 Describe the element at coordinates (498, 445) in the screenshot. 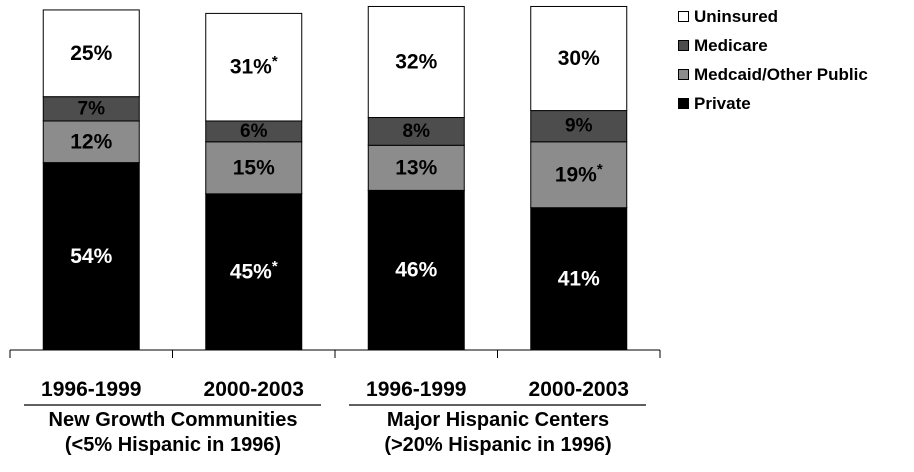

I see `group-label-line2: (>20% Hispanic in 1996)` at that location.